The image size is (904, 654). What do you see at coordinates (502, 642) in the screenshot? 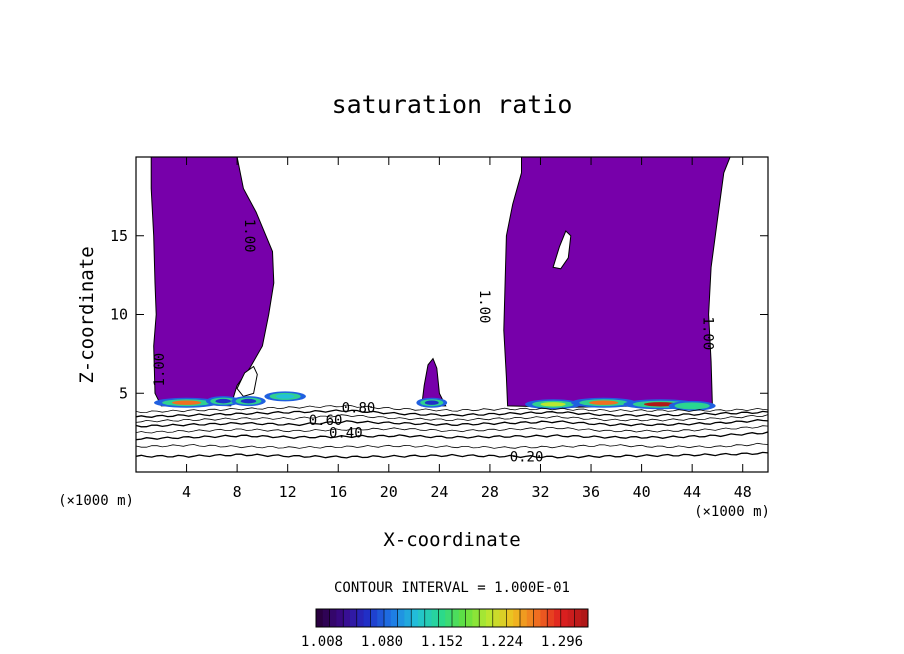
I see `colorbar-tick-label-4: 1.224` at bounding box center [502, 642].